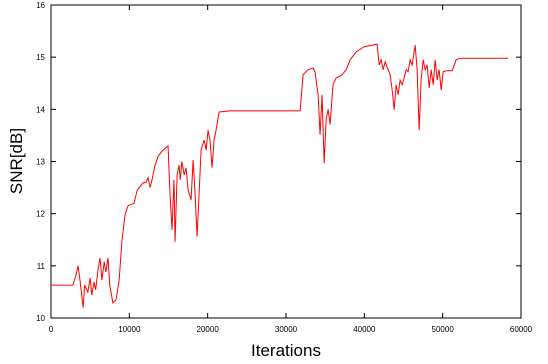  Describe the element at coordinates (208, 329) in the screenshot. I see `x-tick-label: 20000` at that location.